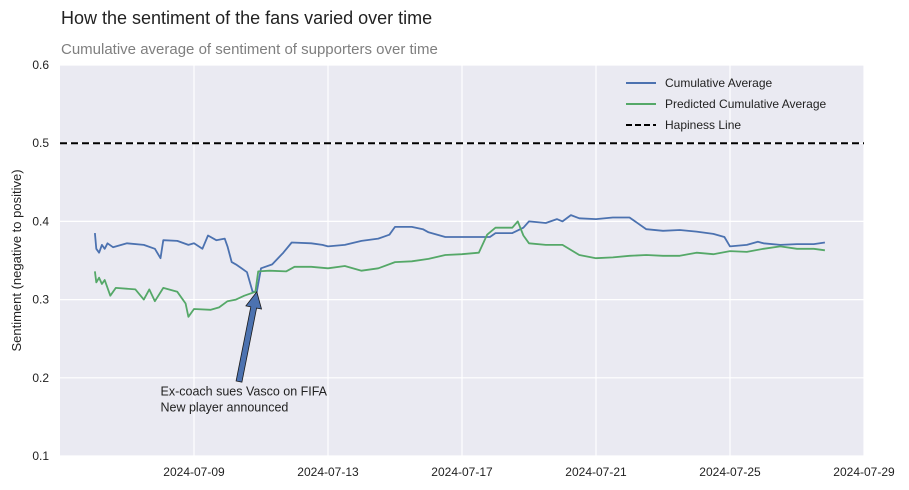 The width and height of the screenshot is (909, 490). Describe the element at coordinates (225, 408) in the screenshot. I see `annotation-text: New player announced` at that location.